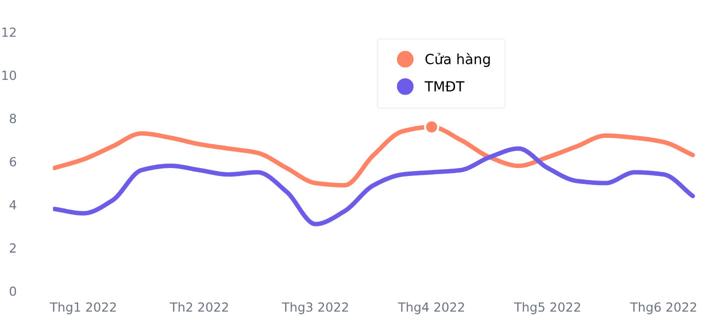  I want to click on y-tick-label: 0, so click(13, 291).